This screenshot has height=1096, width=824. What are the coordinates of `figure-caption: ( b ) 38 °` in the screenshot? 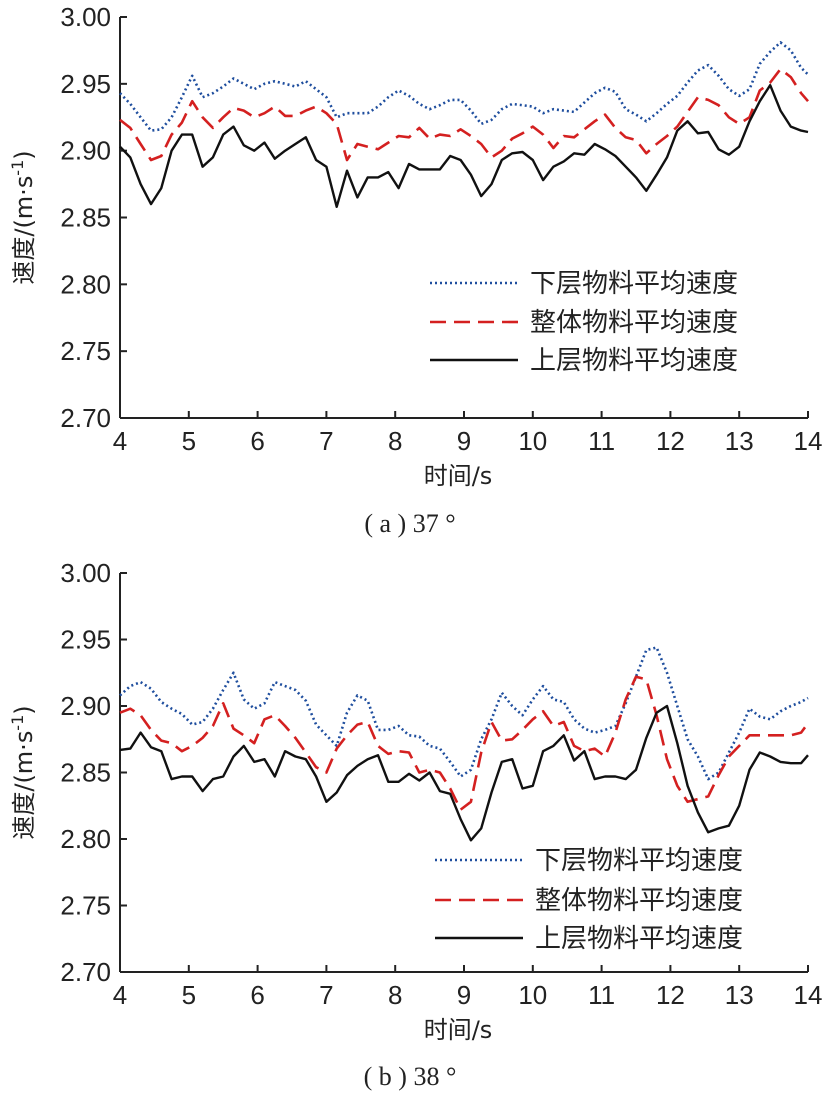 It's located at (410, 1076).